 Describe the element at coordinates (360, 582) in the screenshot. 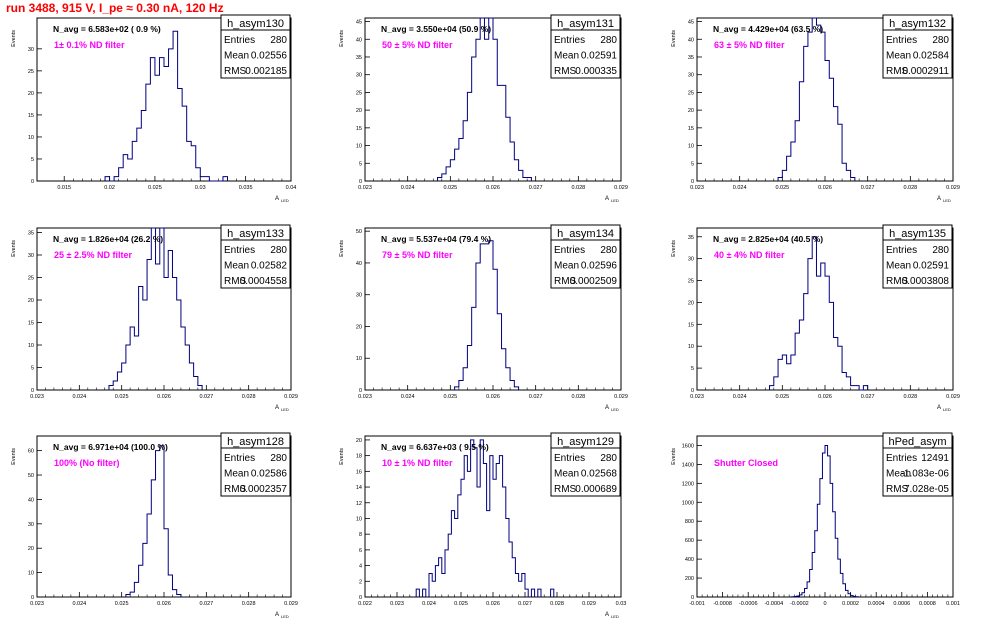

I see `y-tick-label: 2` at that location.